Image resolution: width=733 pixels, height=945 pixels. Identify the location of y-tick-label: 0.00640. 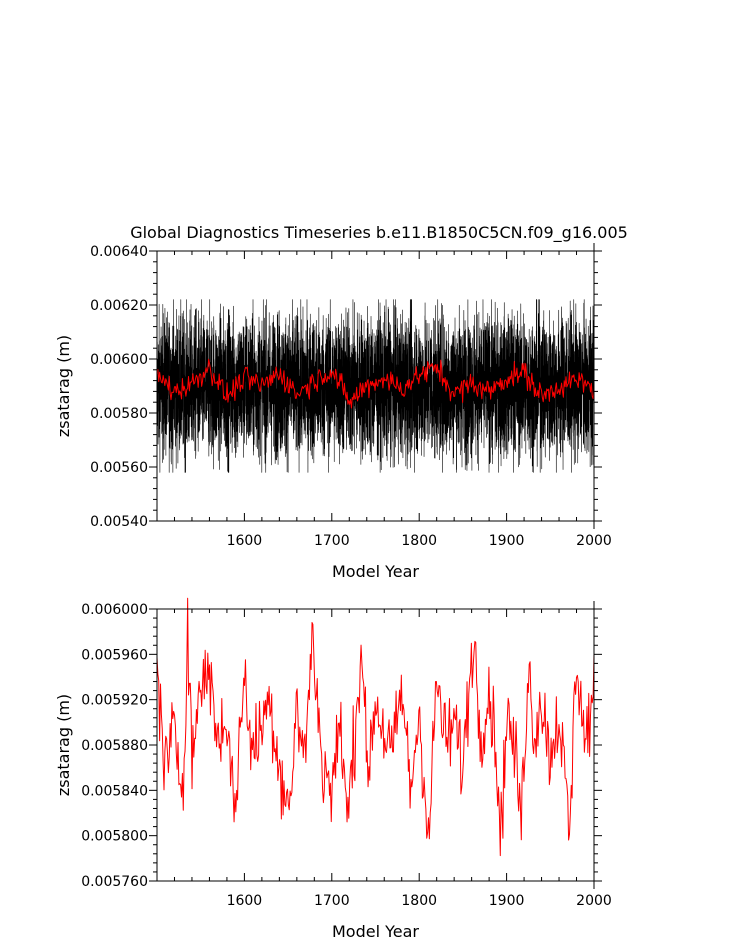
(119, 252).